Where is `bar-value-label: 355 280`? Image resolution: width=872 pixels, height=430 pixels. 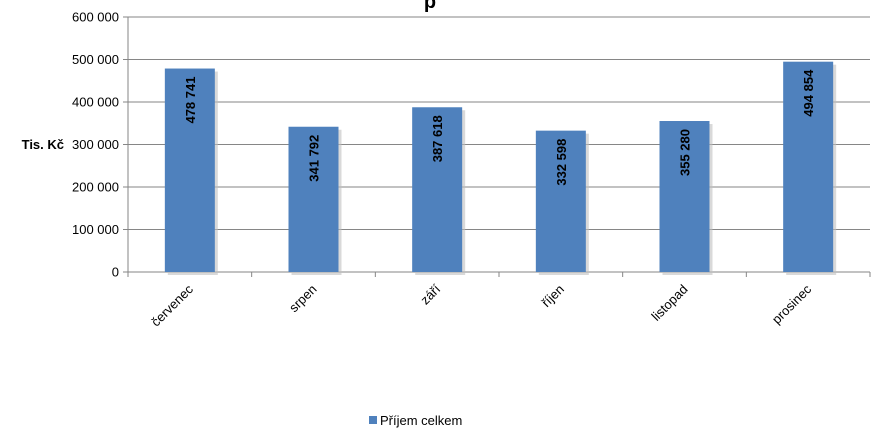
bar-value-label: 355 280 is located at coordinates (685, 152).